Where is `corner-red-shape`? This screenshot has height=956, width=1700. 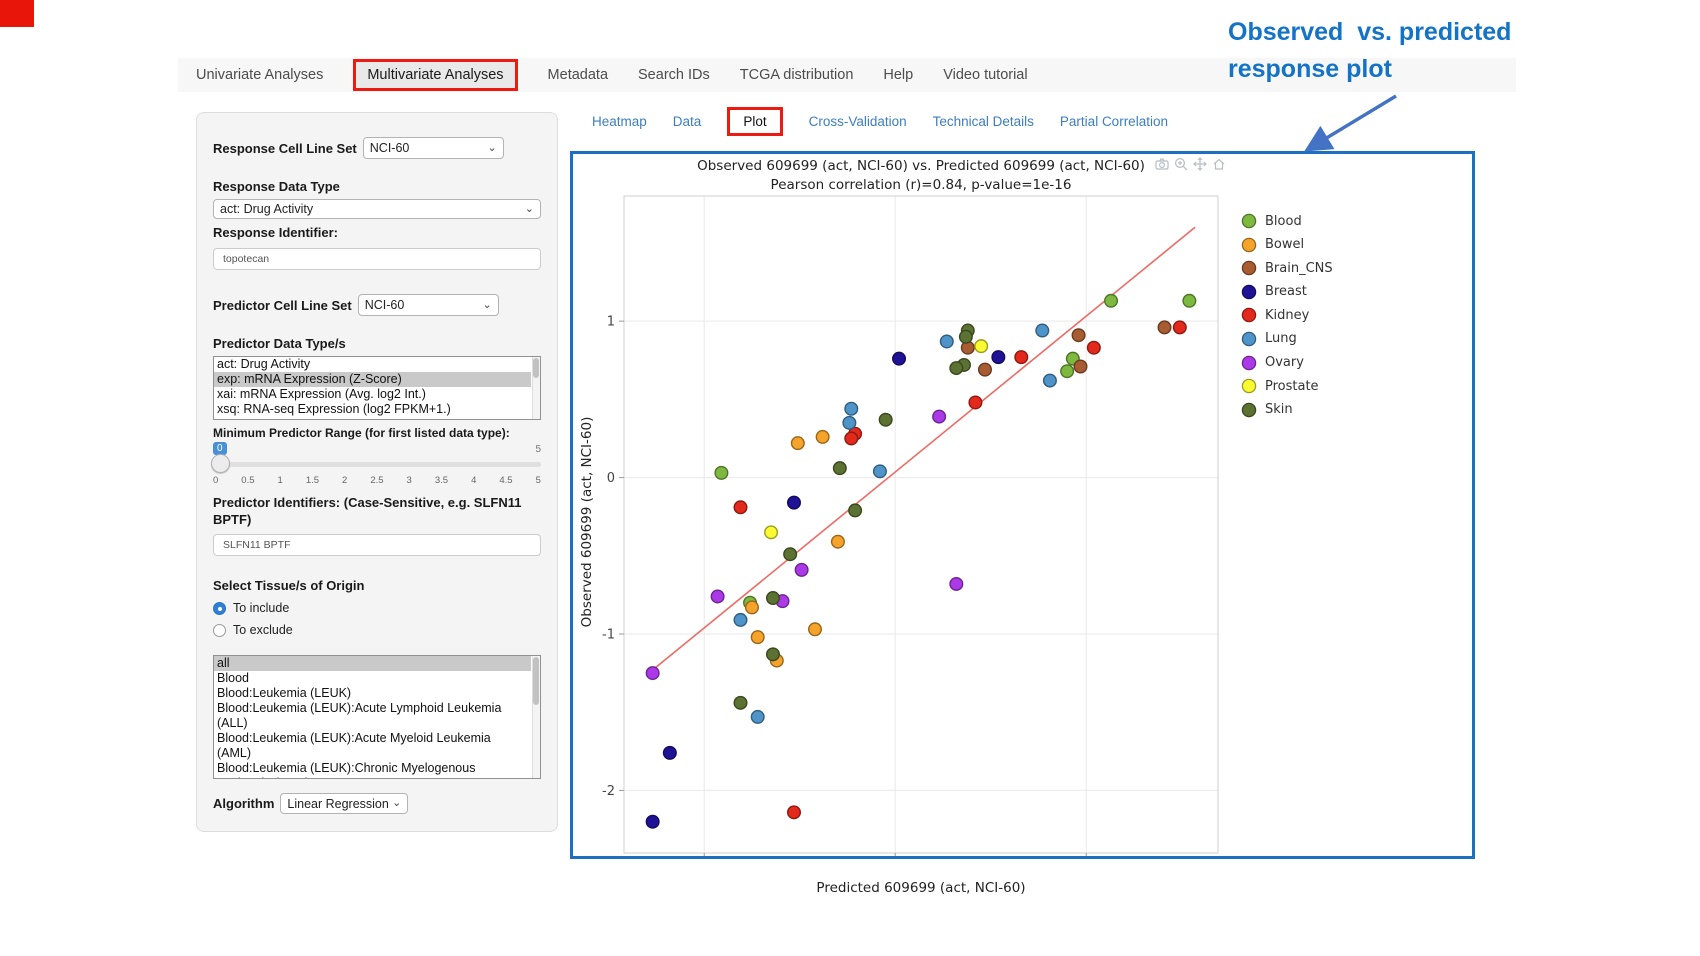
corner-red-shape is located at coordinates (17, 13).